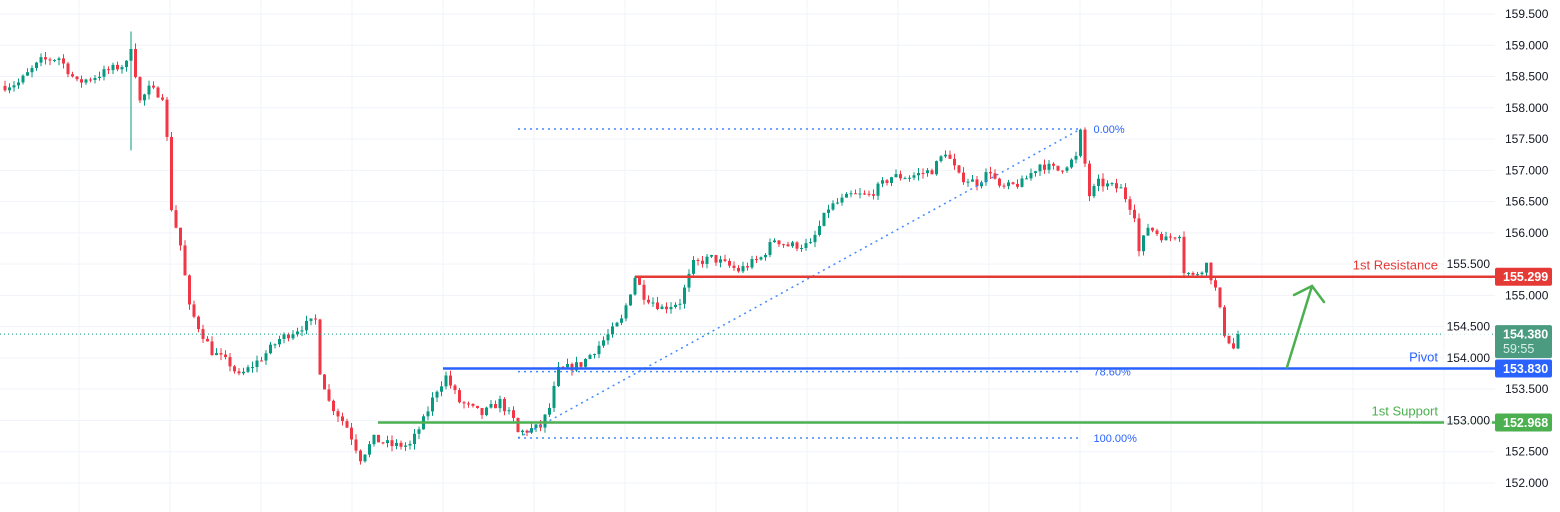 The image size is (1560, 512). What do you see at coordinates (1527, 233) in the screenshot?
I see `price-tick-label: 156.000` at bounding box center [1527, 233].